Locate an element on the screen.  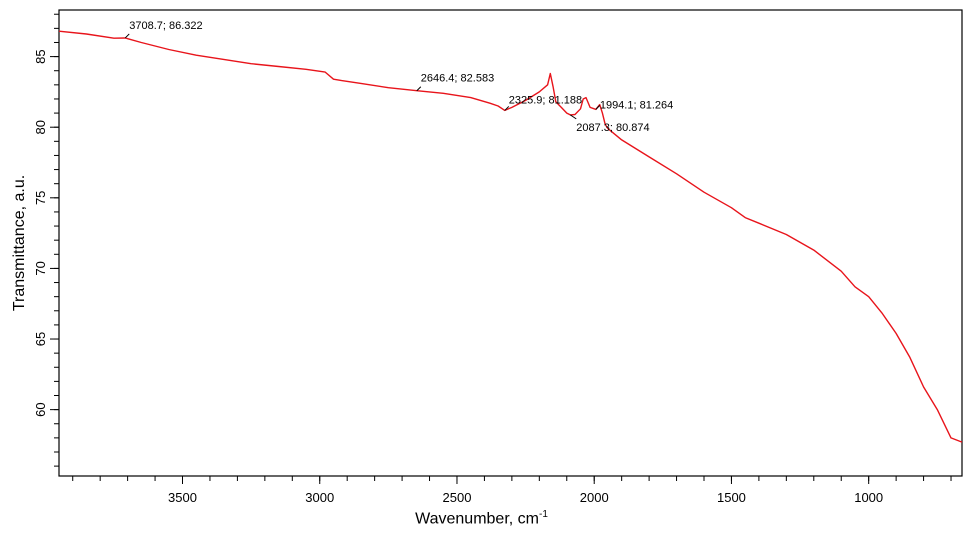
x-tick-label: 2000 is located at coordinates (594, 497).